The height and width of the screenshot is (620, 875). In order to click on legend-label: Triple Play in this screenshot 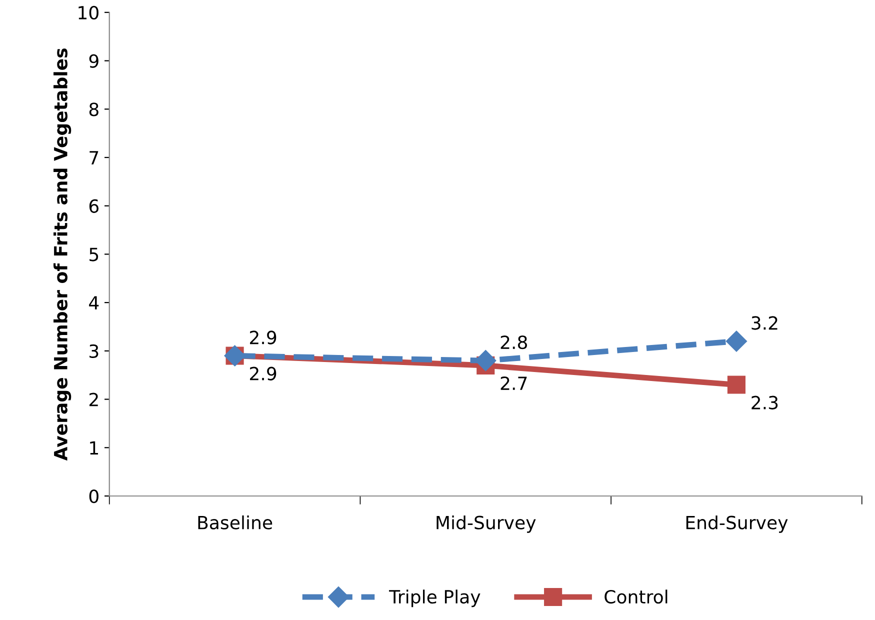, I will do `click(434, 599)`.